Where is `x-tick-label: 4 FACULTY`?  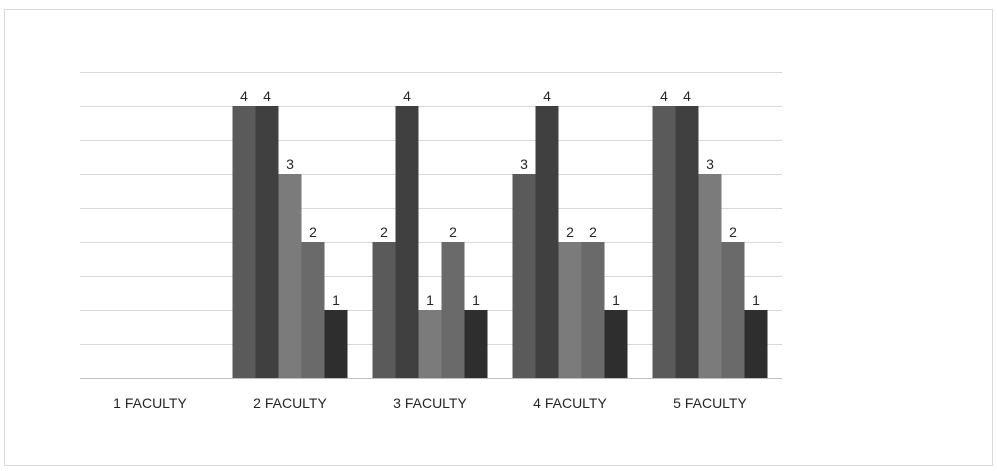 x-tick-label: 4 FACULTY is located at coordinates (570, 403).